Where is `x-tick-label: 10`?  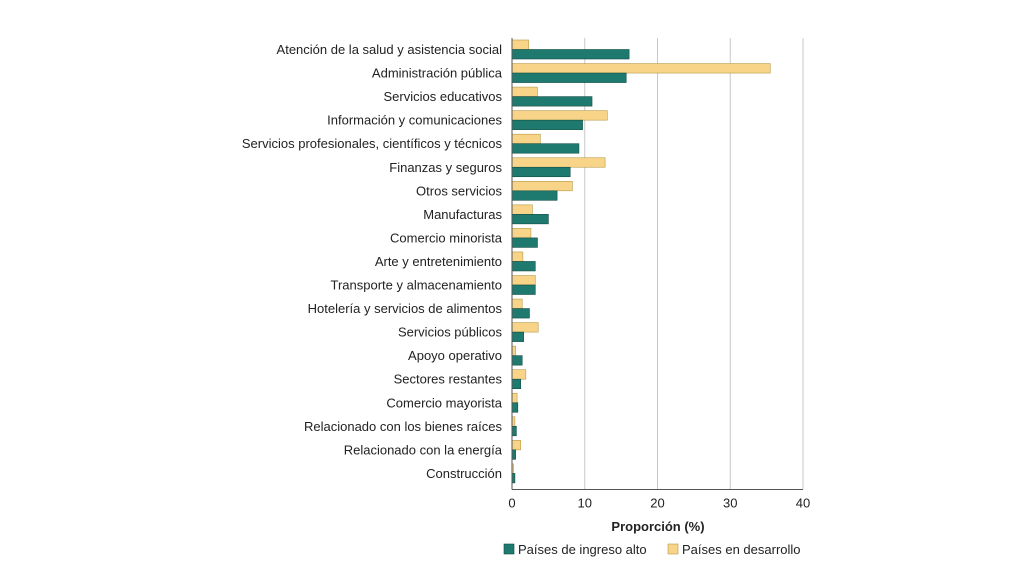 x-tick-label: 10 is located at coordinates (585, 502).